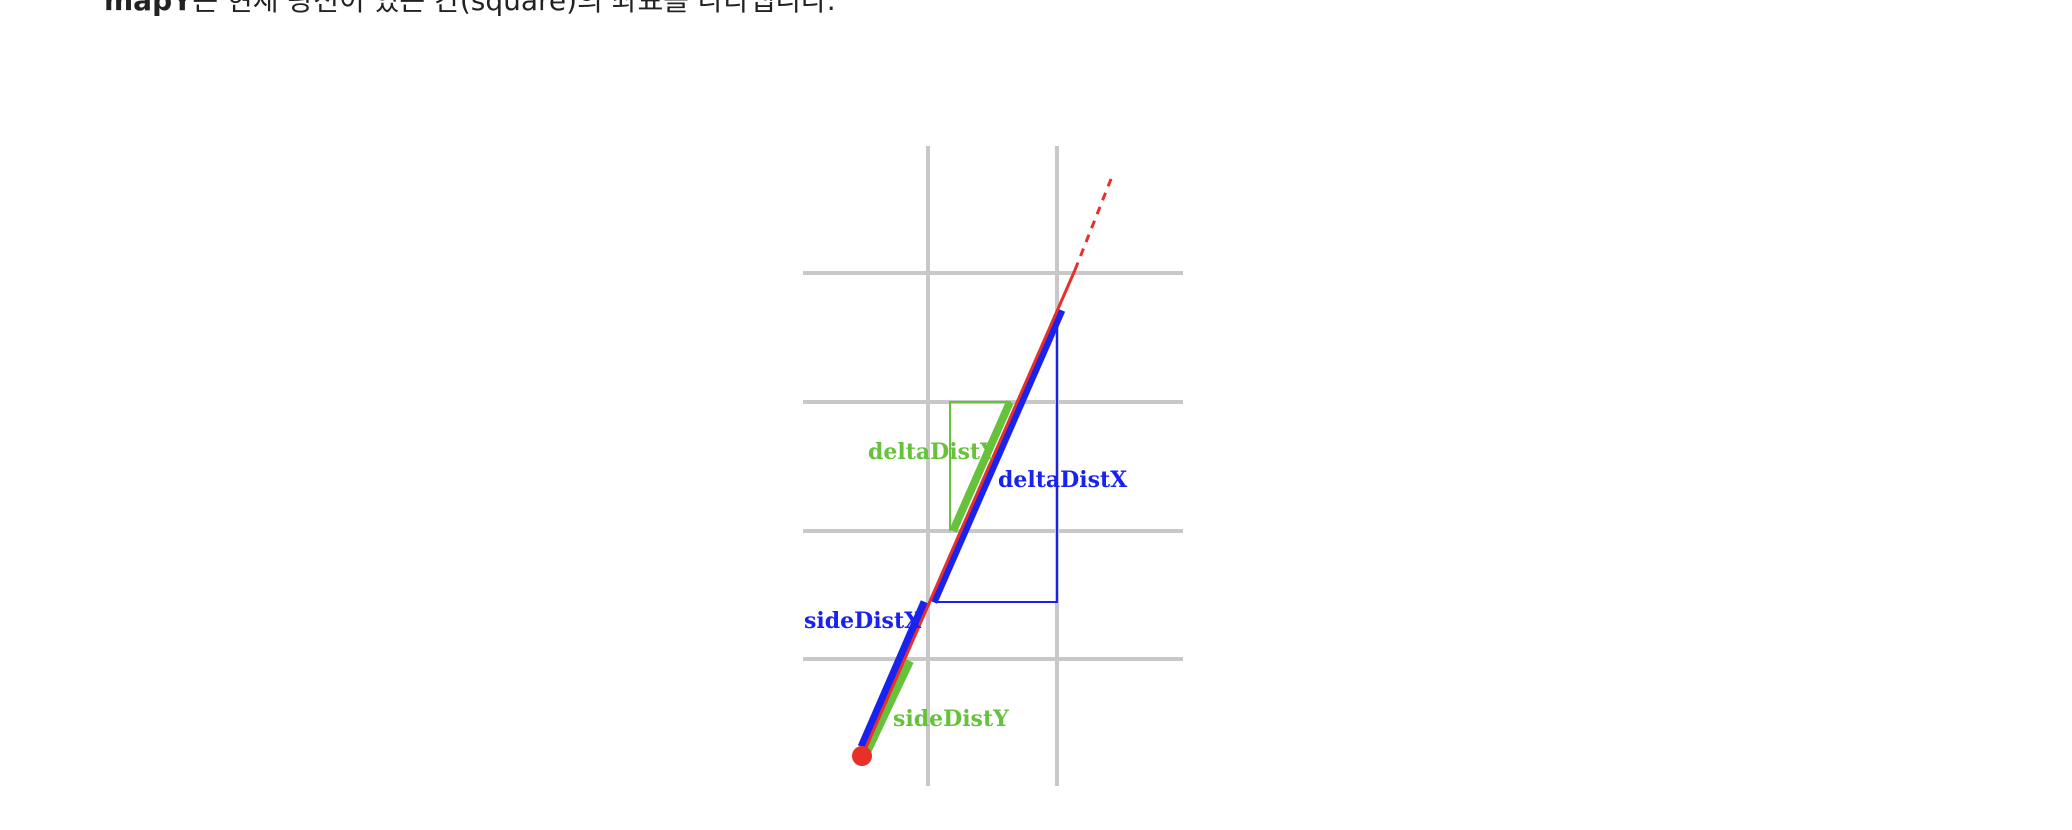 The height and width of the screenshot is (830, 2072). Describe the element at coordinates (148, 8) in the screenshot. I see `intro-bold-term: mapY` at that location.